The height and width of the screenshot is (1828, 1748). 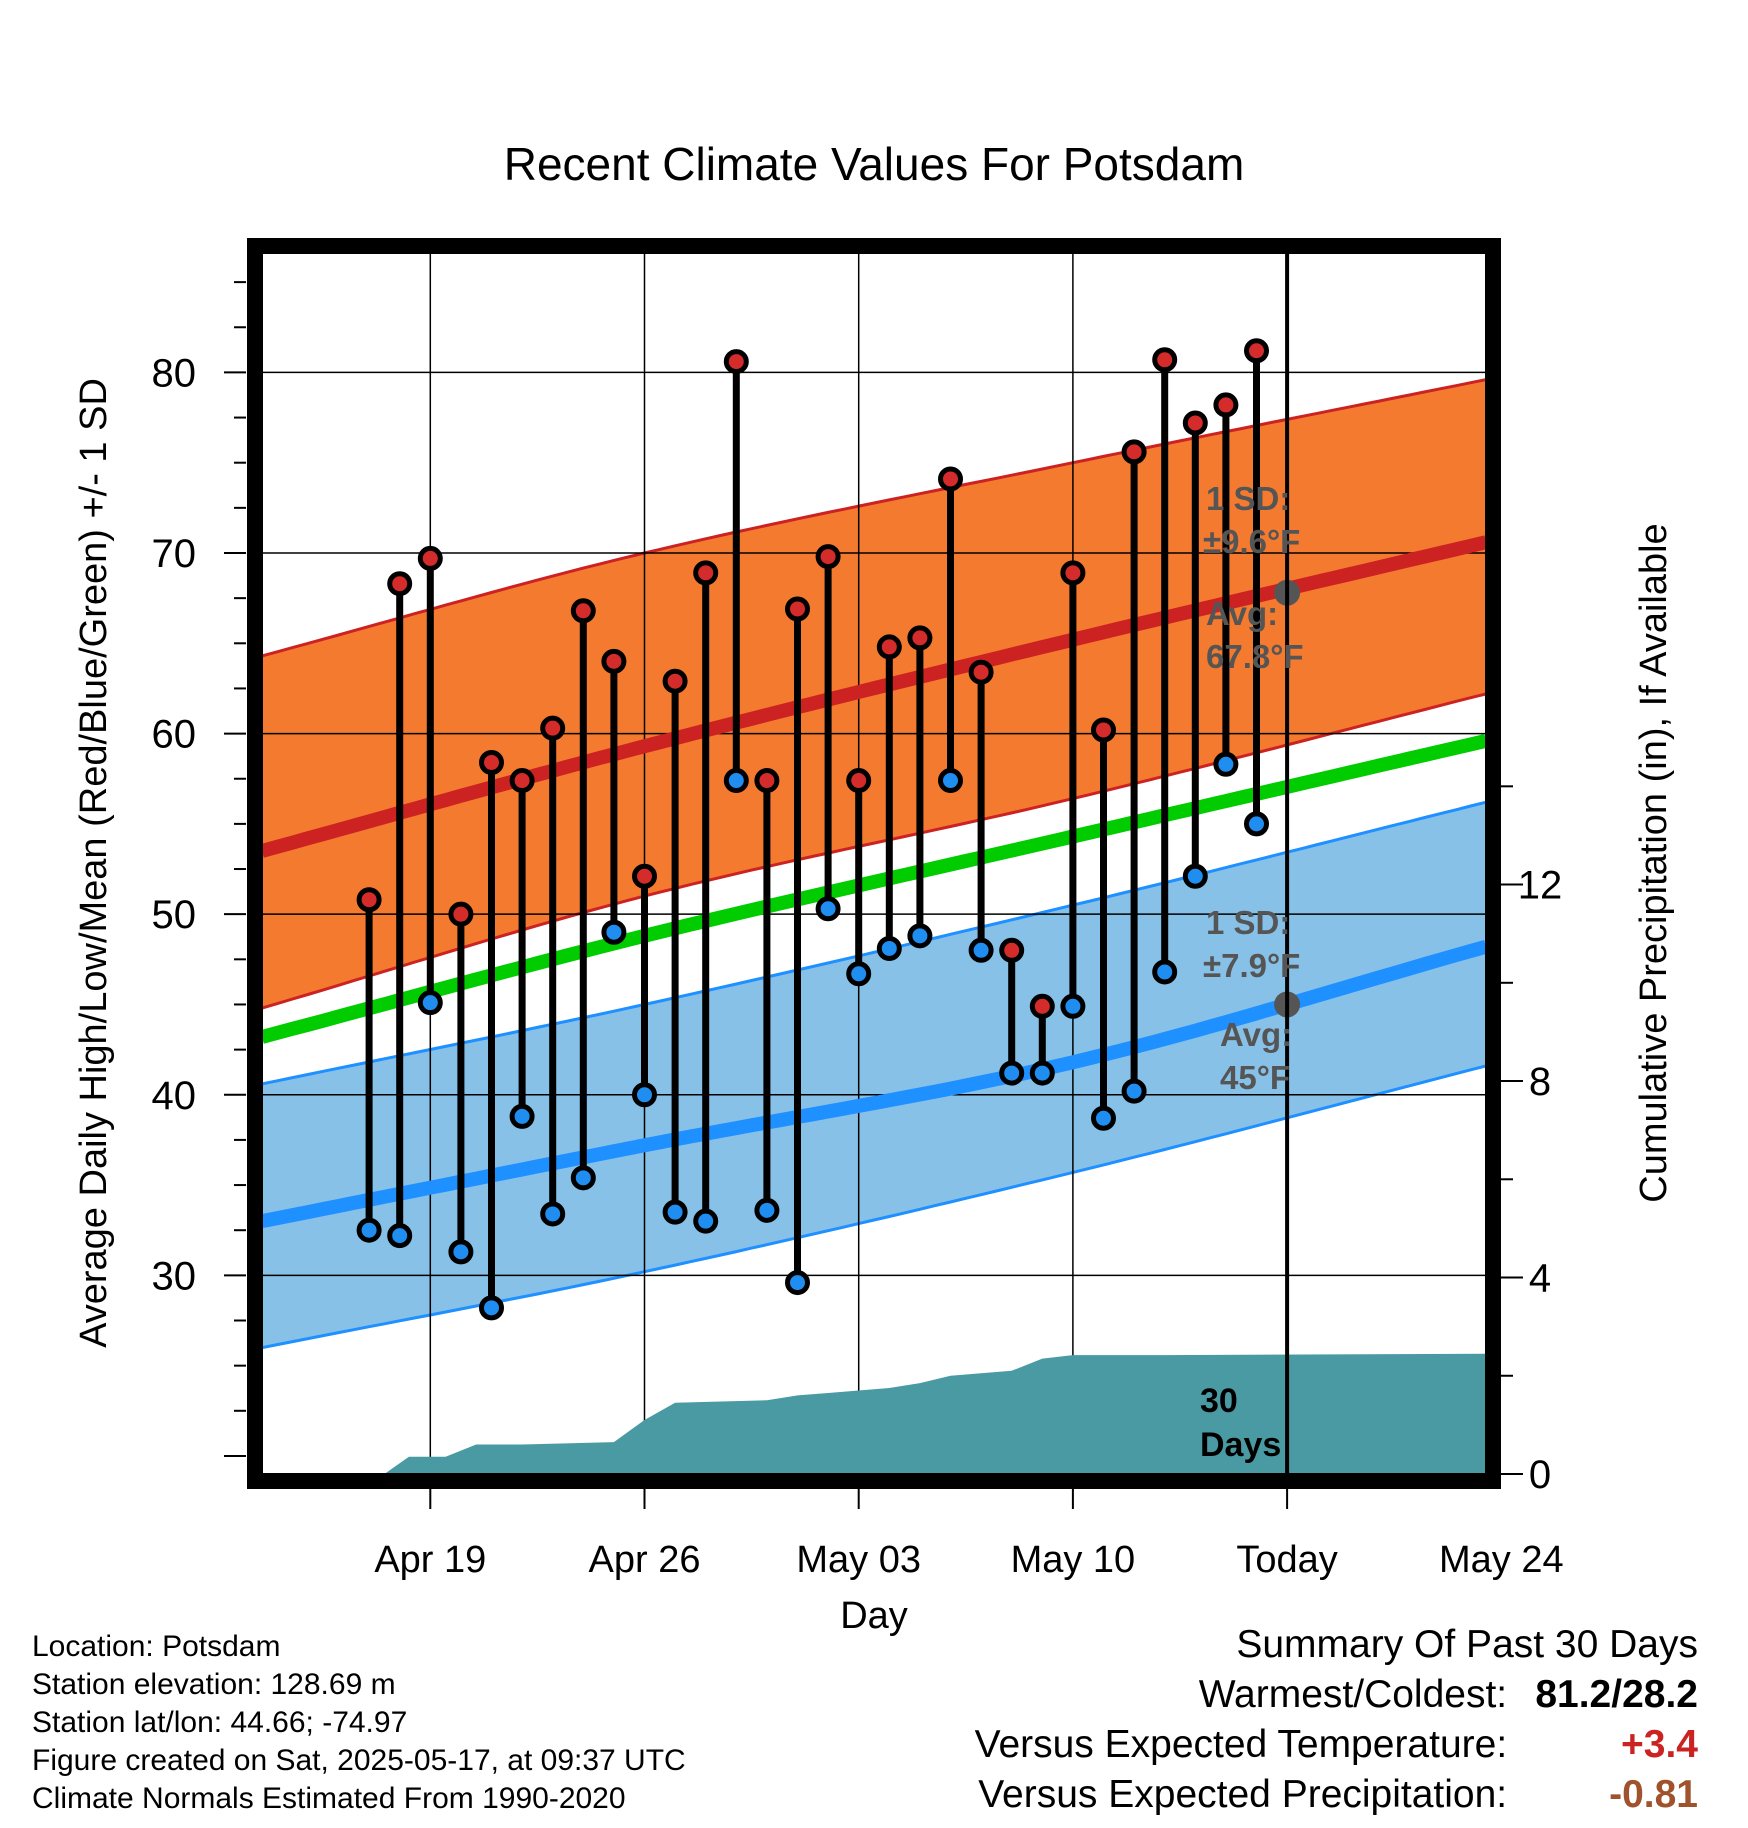 I want to click on y-tick-label: 60, so click(x=174, y=735).